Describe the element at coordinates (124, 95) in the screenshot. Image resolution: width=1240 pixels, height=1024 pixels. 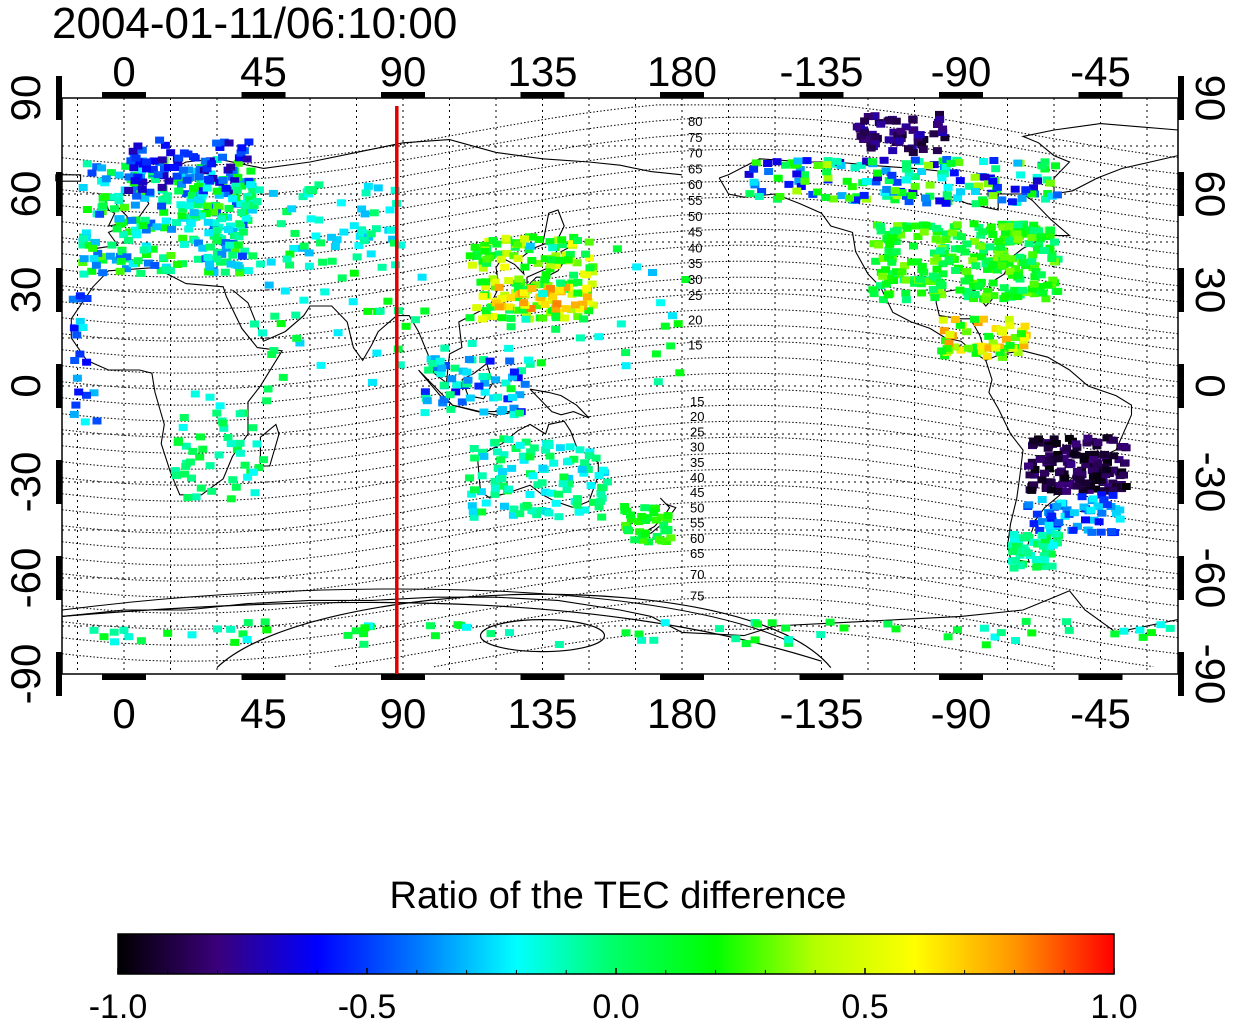
I see `frame-tick-top` at that location.